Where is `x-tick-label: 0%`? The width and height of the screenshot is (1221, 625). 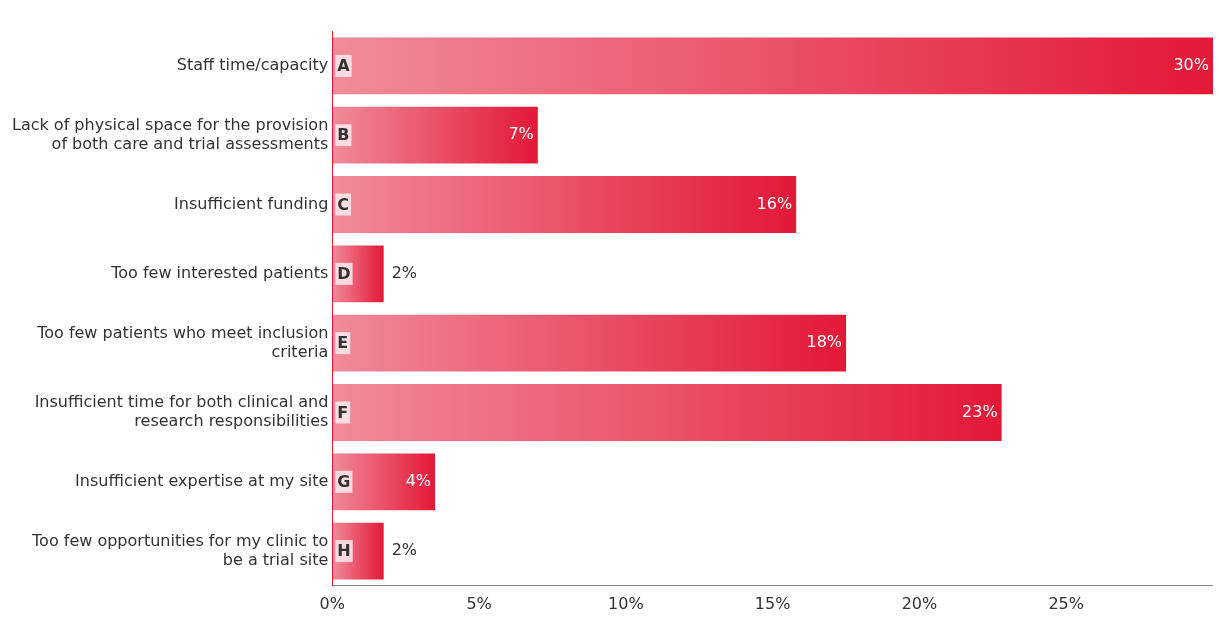
x-tick-label: 0% is located at coordinates (332, 603).